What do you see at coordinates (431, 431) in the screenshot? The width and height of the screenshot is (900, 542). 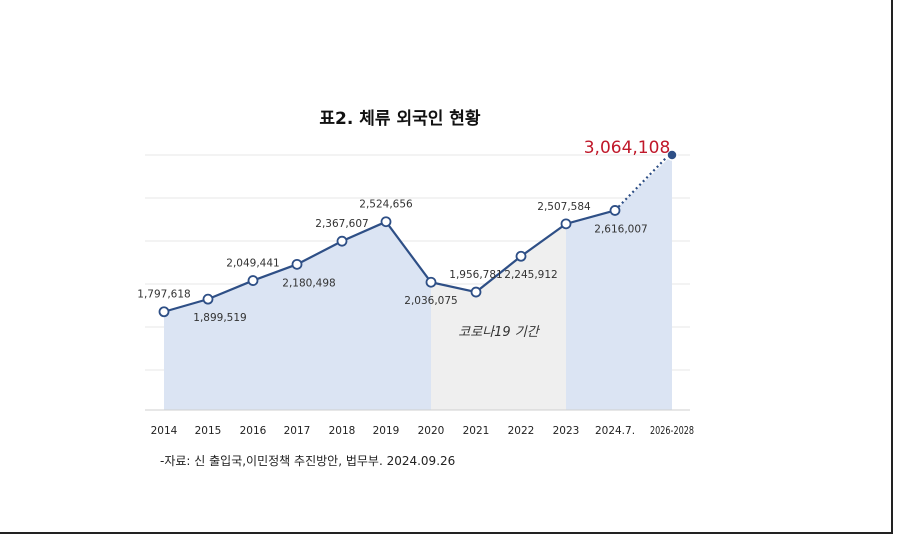 I see `x-tick-label: 2020` at bounding box center [431, 431].